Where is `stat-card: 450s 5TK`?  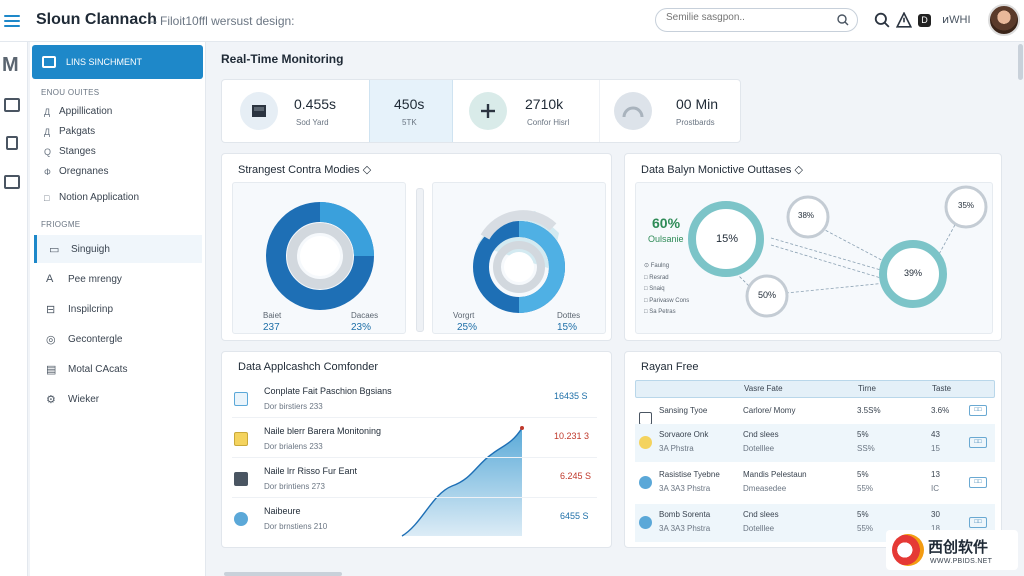
stat-card: 450s 5TK is located at coordinates (411, 111).